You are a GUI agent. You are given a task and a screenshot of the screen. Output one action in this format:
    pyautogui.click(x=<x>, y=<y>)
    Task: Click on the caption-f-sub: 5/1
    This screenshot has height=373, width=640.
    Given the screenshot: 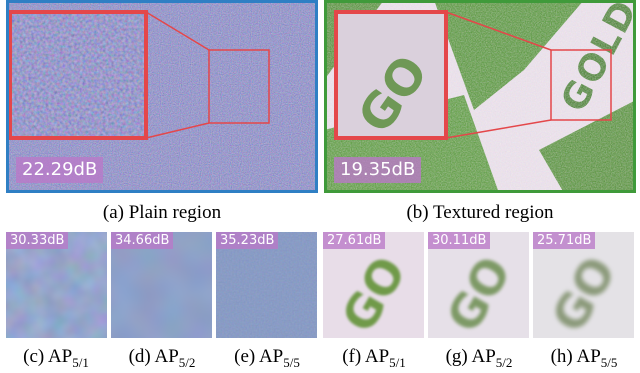 What is the action you would take?
    pyautogui.click(x=397, y=362)
    